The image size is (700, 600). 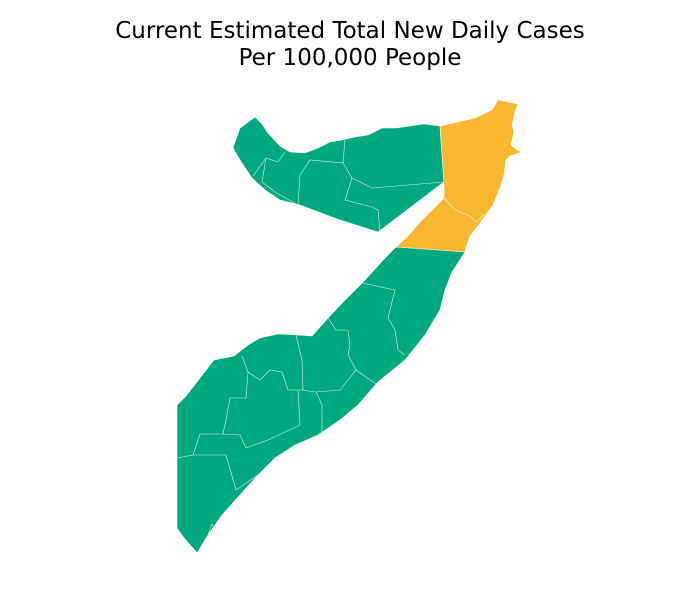 What do you see at coordinates (459, 176) in the screenshot?
I see `region-bari-nugaal` at bounding box center [459, 176].